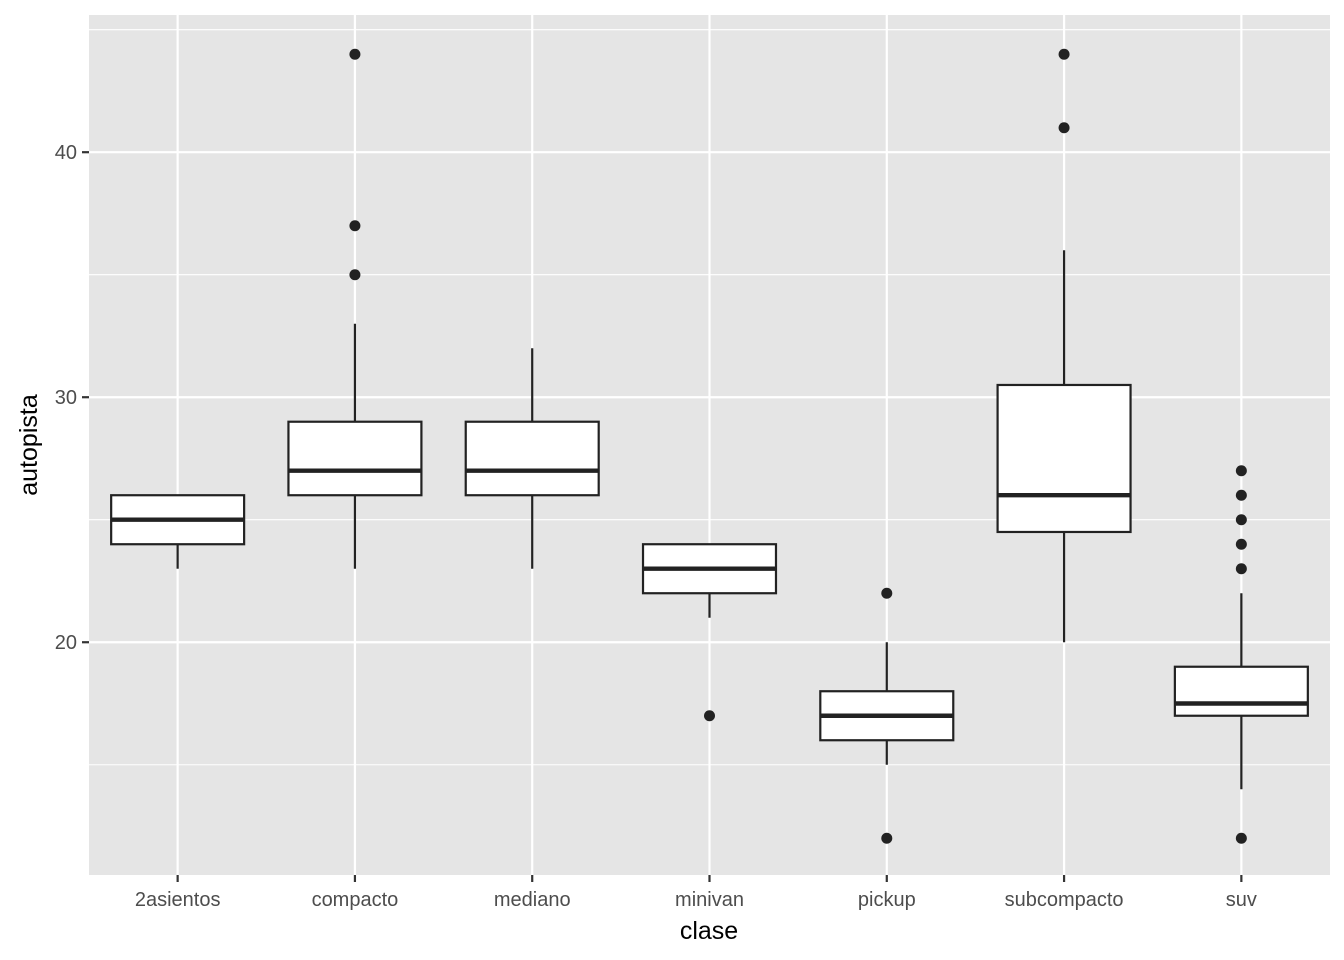  I want to click on y-axis: 20 30 40, so click(72, 398).